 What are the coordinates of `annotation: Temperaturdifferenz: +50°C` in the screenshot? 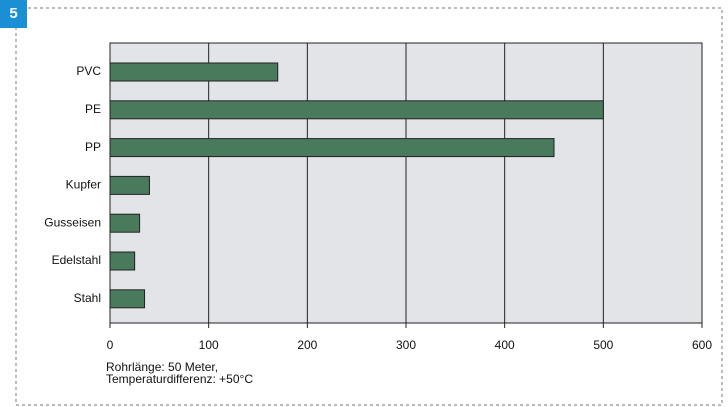 It's located at (179, 379).